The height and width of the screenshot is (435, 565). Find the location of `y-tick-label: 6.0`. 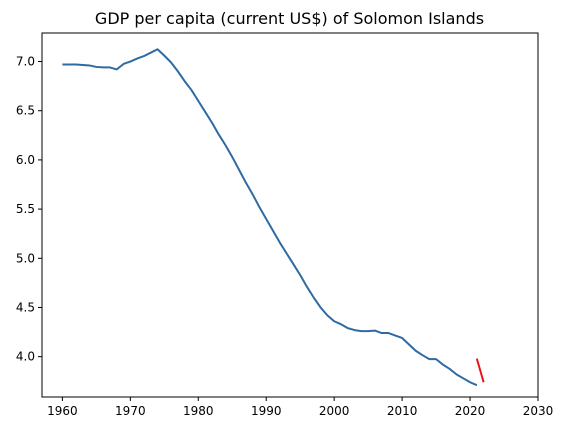

y-tick-label: 6.0 is located at coordinates (25, 160).